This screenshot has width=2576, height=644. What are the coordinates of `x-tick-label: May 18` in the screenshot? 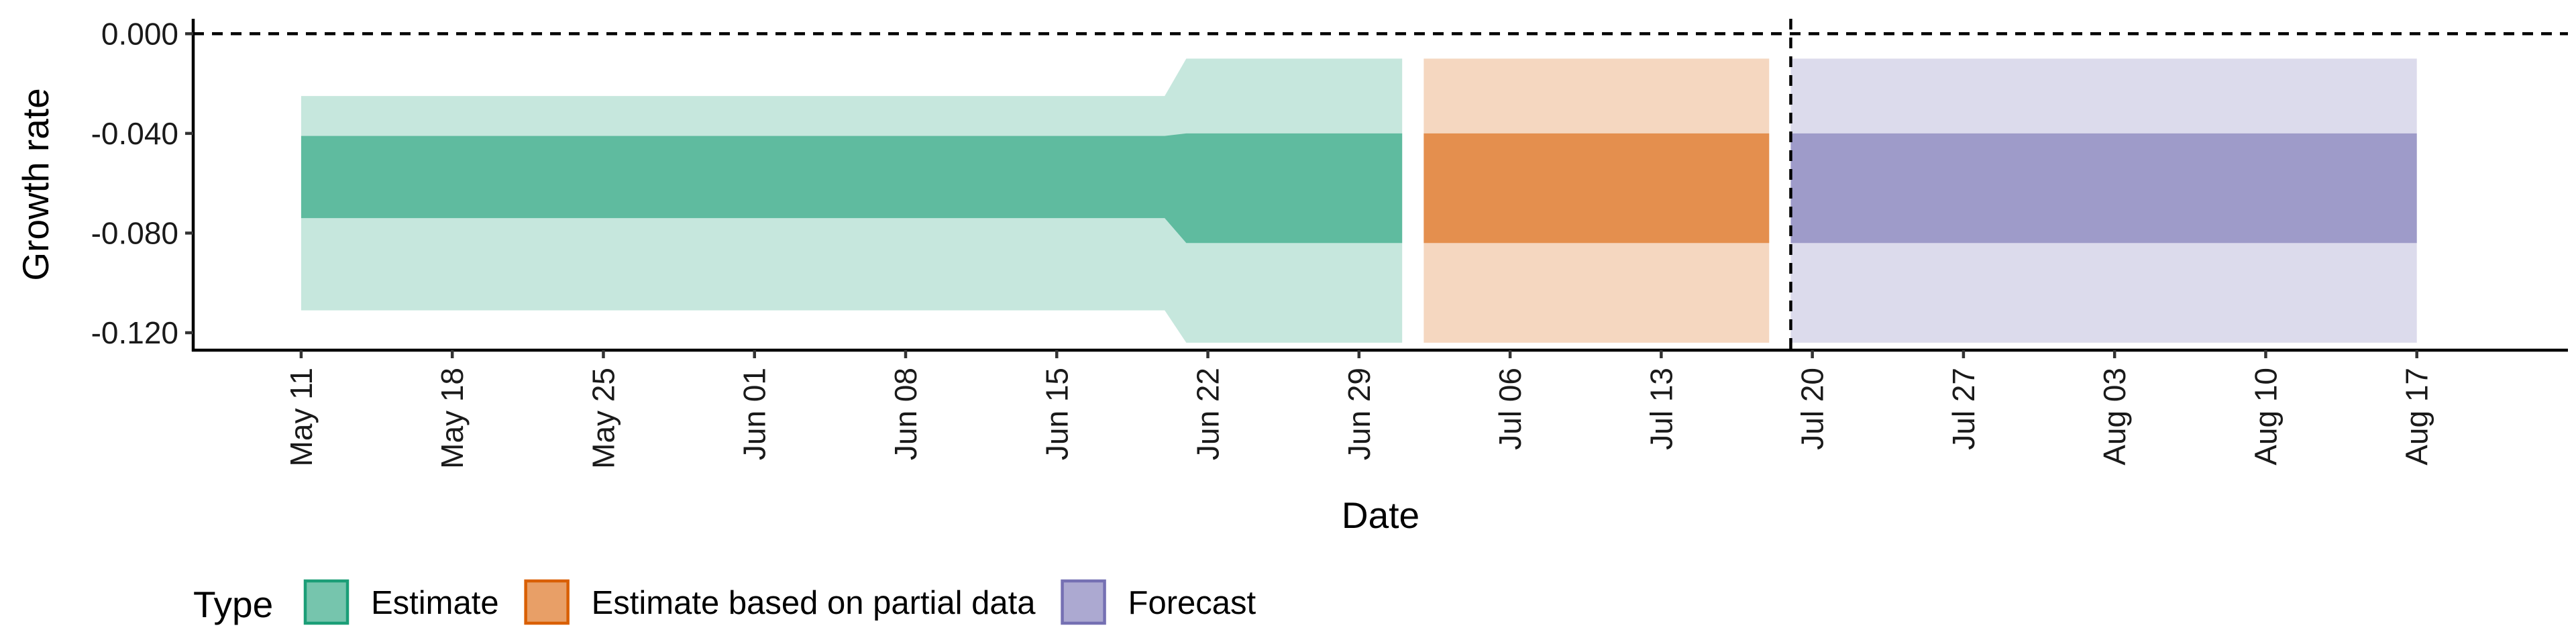 It's located at (452, 418).